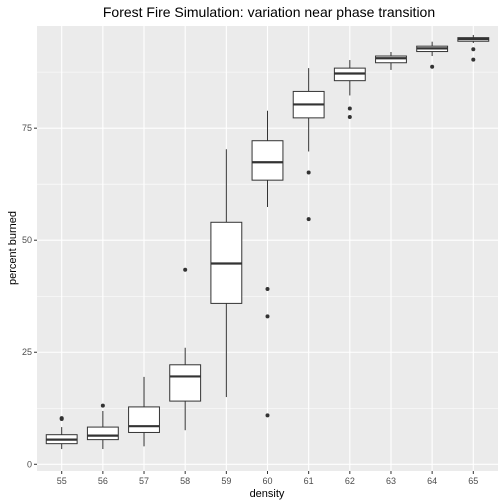 The image size is (504, 504). I want to click on y-tick-label: 50, so click(27, 240).